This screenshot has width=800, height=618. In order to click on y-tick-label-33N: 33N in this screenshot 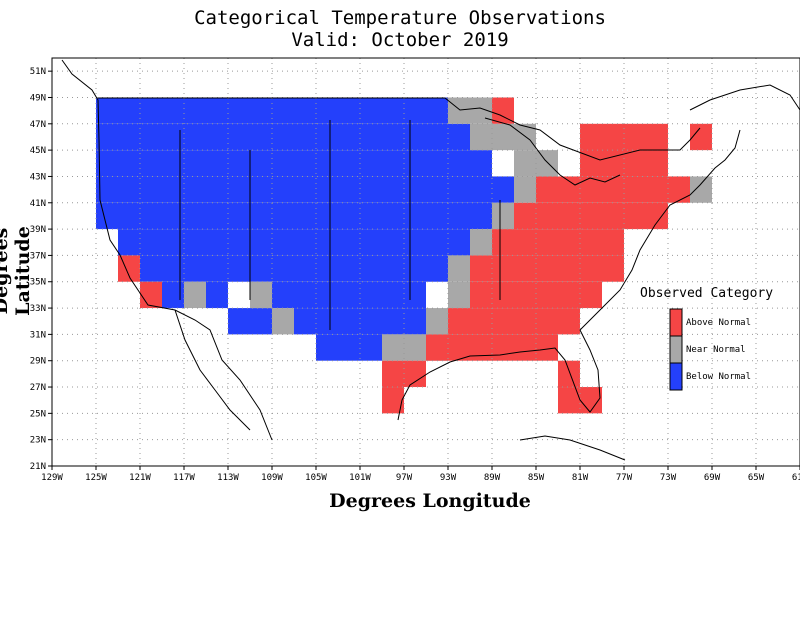, I will do `click(38, 309)`.